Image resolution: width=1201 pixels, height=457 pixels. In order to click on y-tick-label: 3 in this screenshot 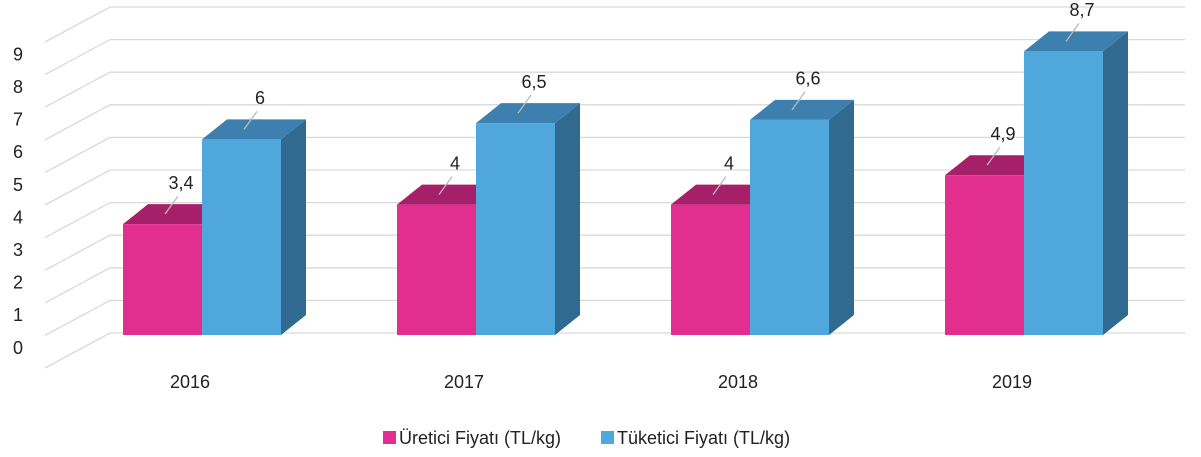, I will do `click(18, 250)`.